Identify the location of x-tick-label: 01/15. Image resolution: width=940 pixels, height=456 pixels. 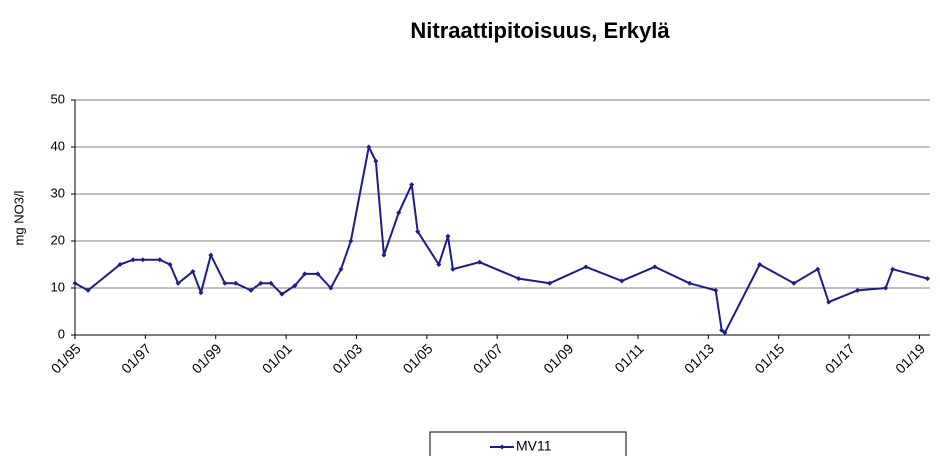
(769, 358).